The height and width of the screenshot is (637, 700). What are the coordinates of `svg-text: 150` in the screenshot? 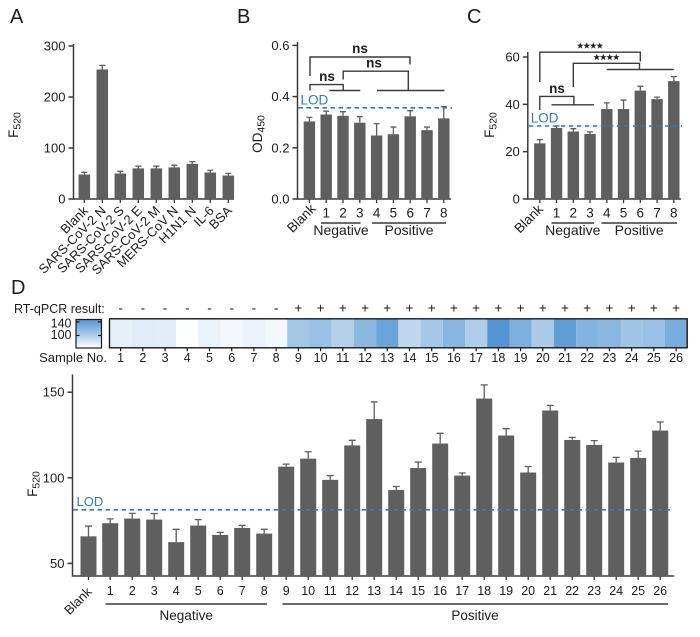 It's located at (54, 392).